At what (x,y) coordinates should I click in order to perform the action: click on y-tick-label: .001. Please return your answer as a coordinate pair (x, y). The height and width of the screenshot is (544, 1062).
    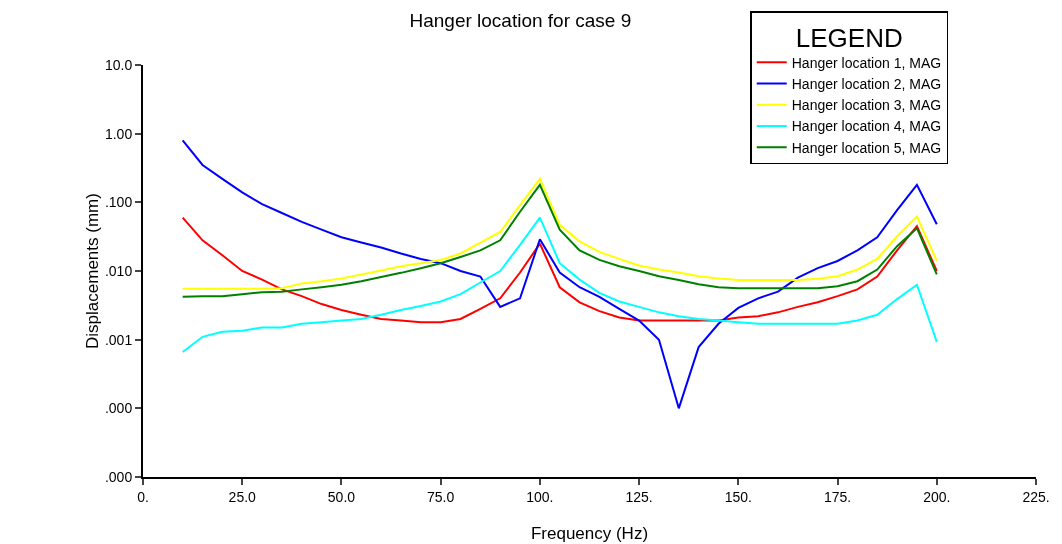
    Looking at the image, I should click on (118, 339).